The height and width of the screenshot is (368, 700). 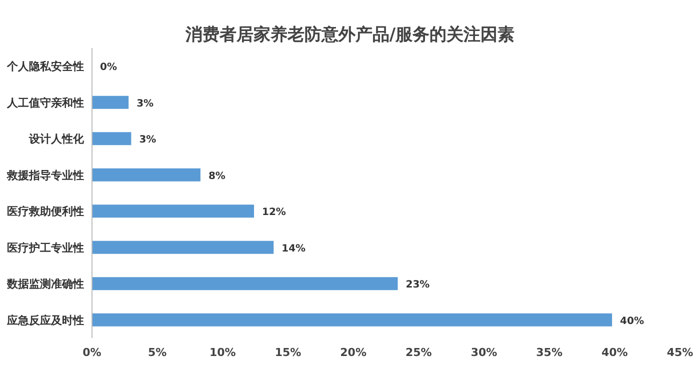 What do you see at coordinates (92, 352) in the screenshot?
I see `x-tick-label: 0%` at bounding box center [92, 352].